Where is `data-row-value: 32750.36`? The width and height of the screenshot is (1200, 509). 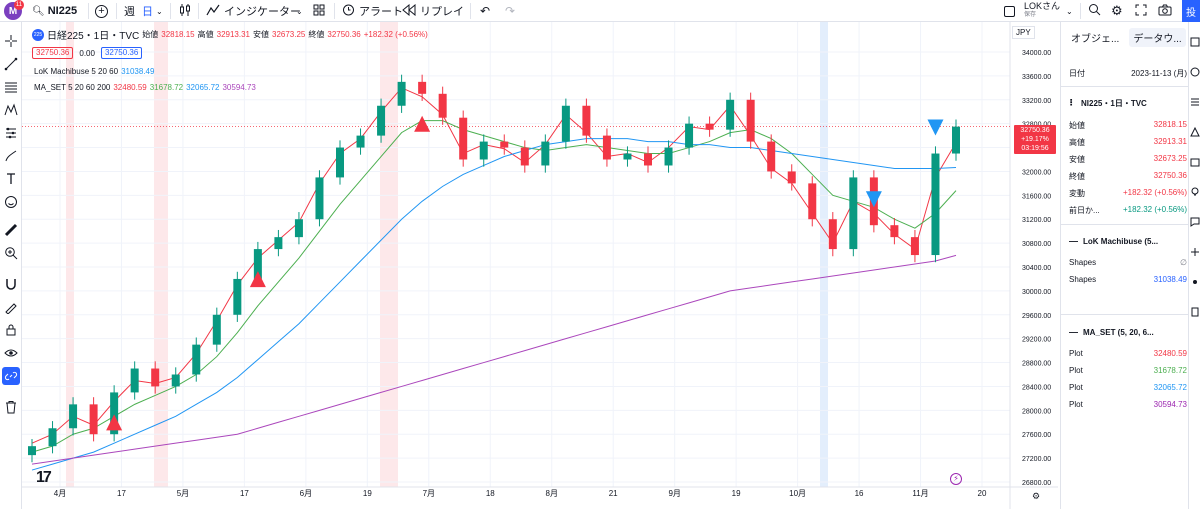
data-row-value: 32750.36 is located at coordinates (1170, 175).